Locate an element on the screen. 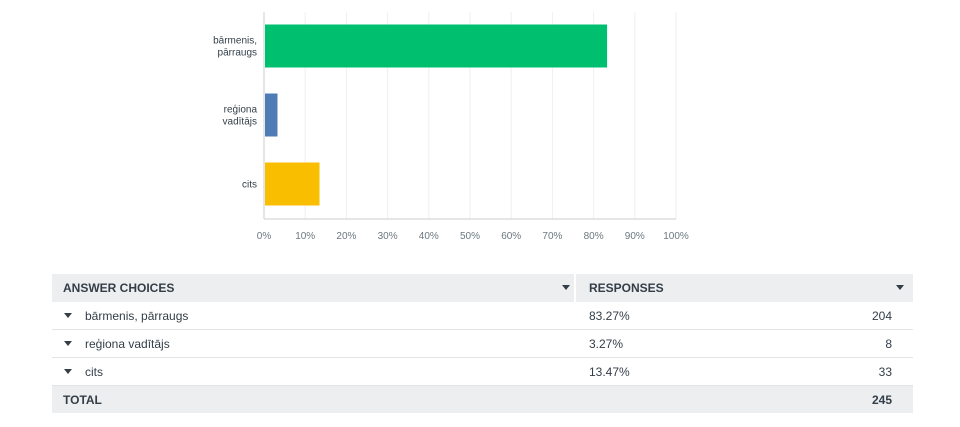 This screenshot has width=960, height=427. table-header-row: ANSWER CHOICES RESPONSES is located at coordinates (482, 288).